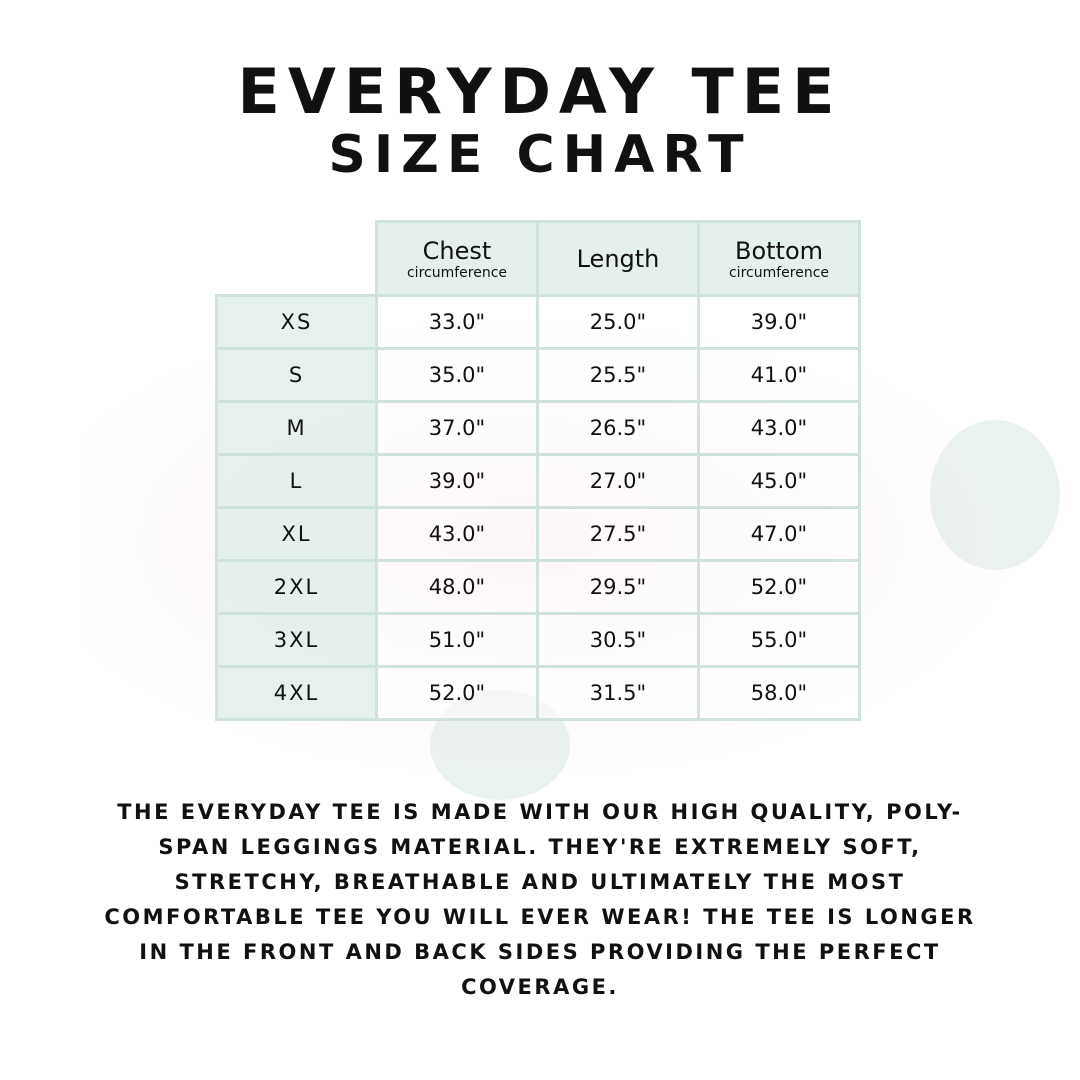 This screenshot has width=1080, height=1080. I want to click on length-cell: 30.5", so click(618, 640).